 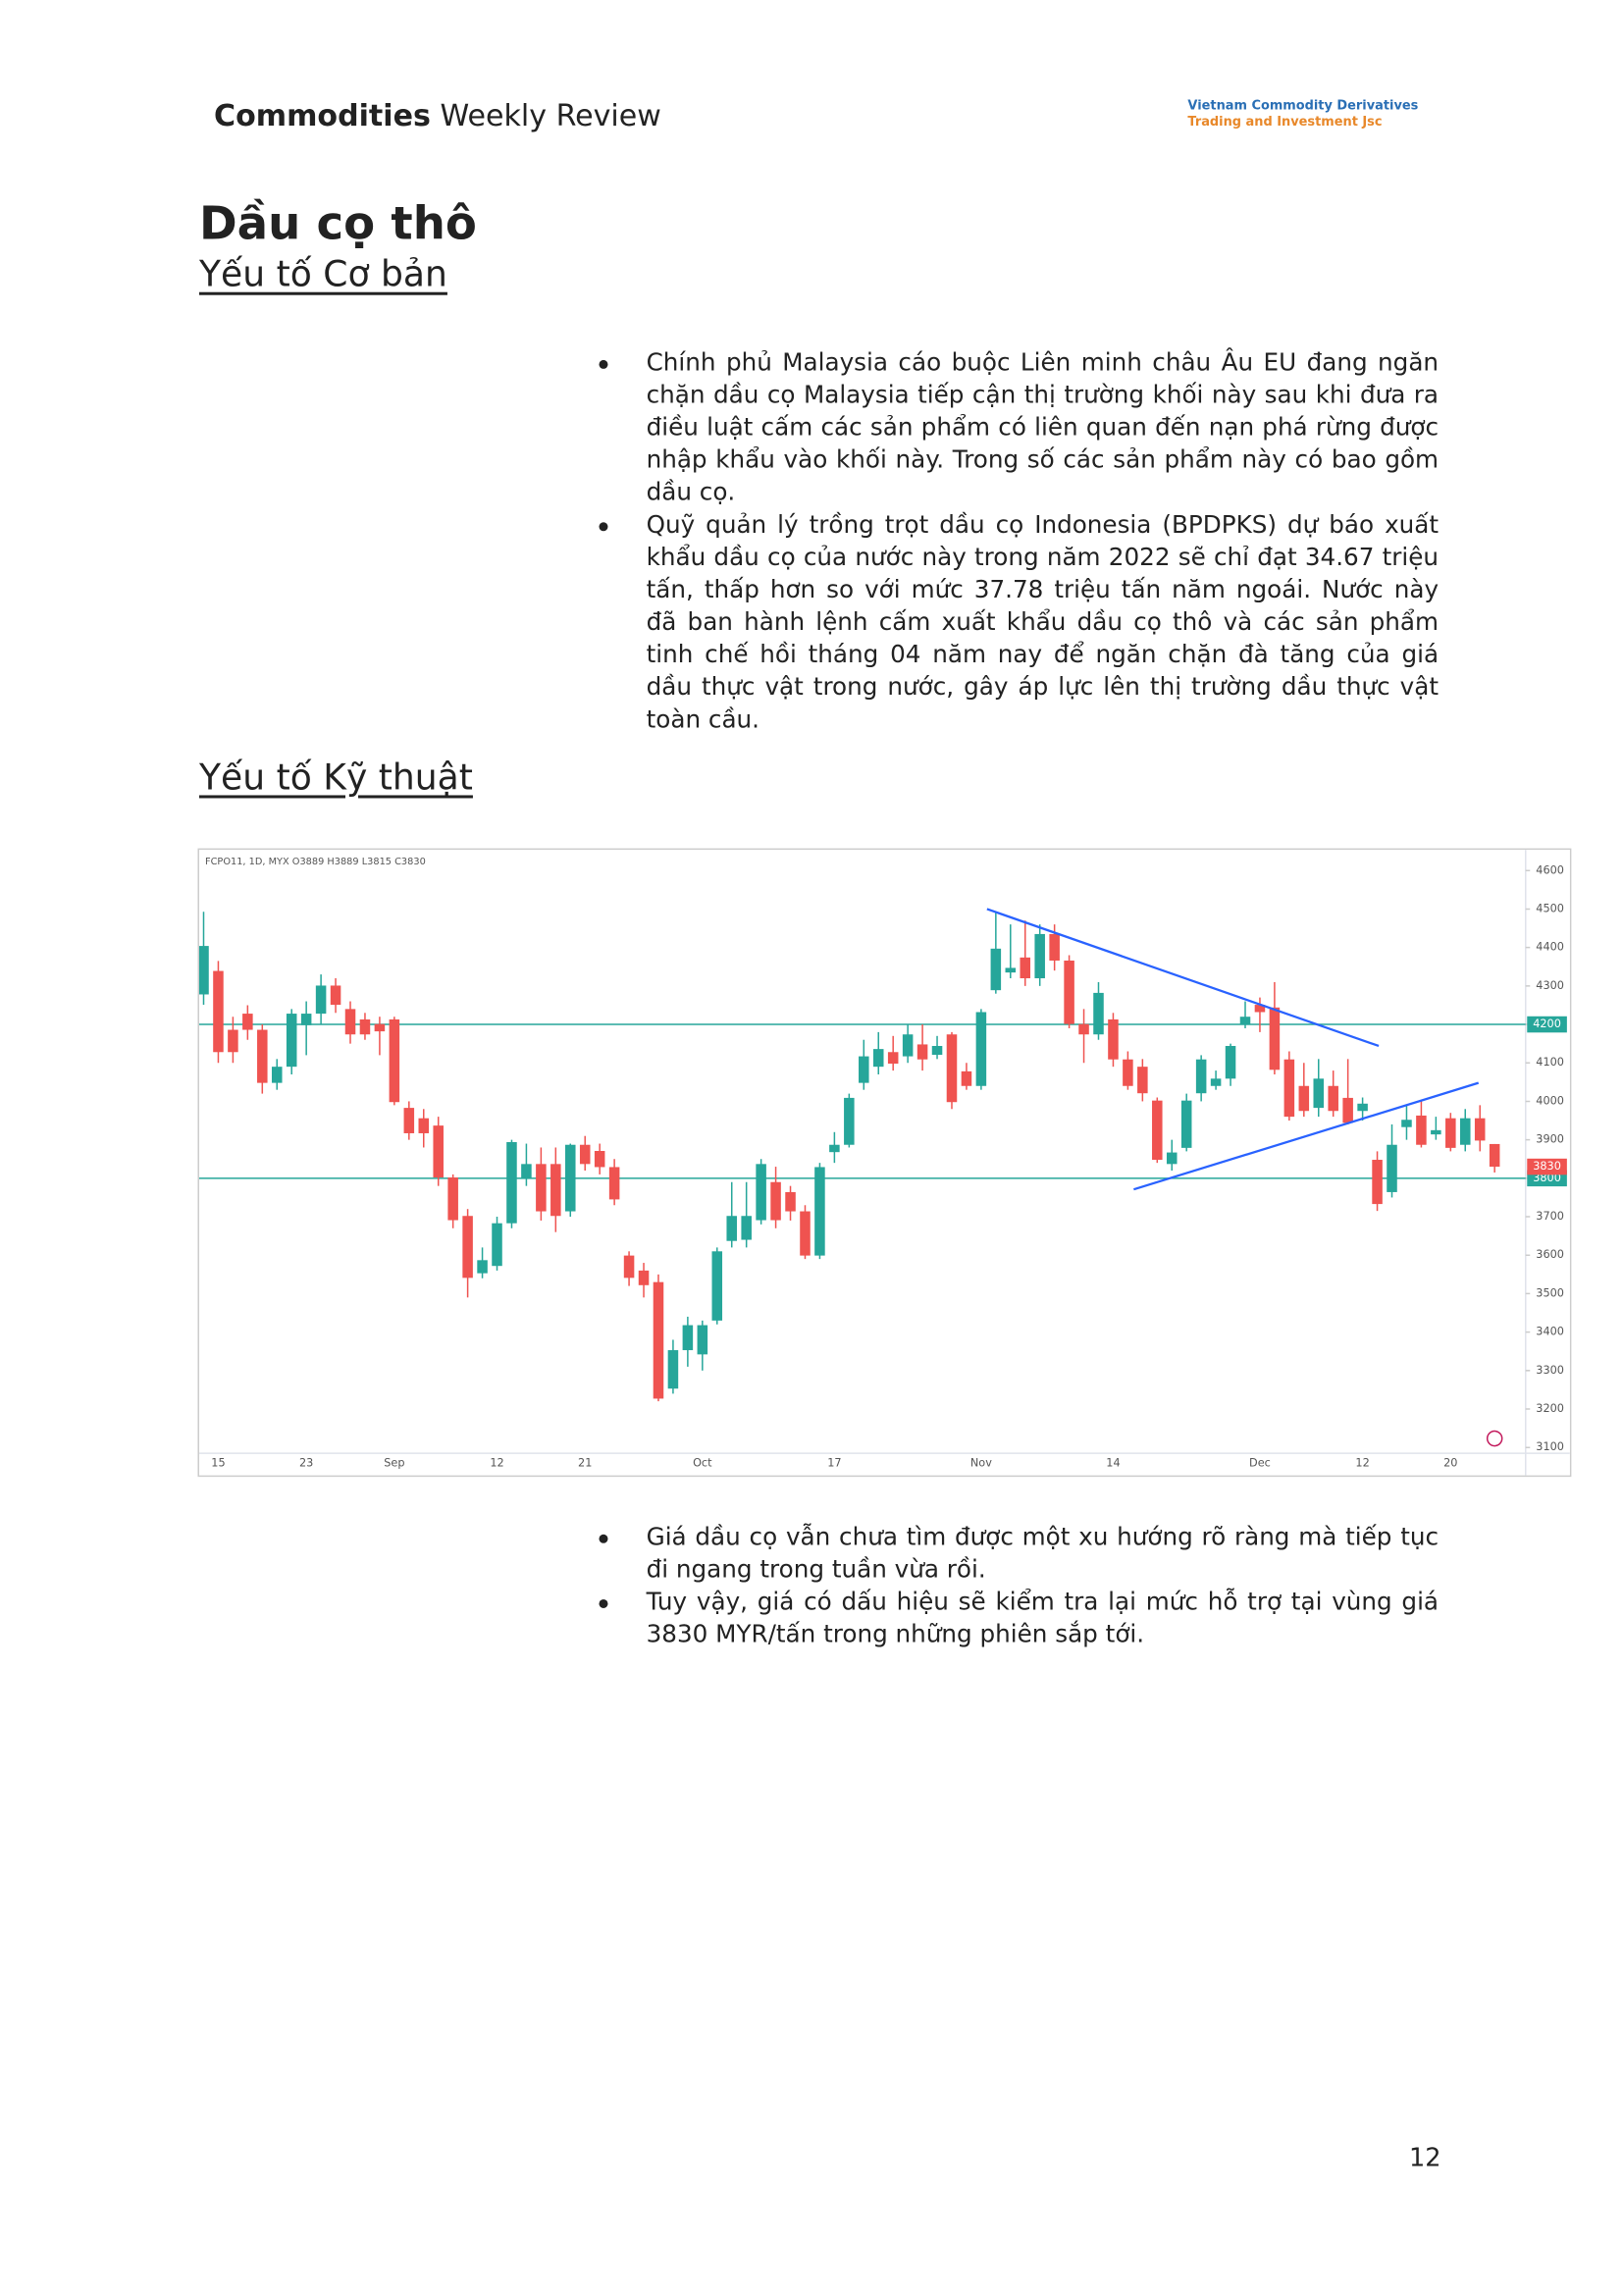 I want to click on chart-header: FCPO11, 1D, MYX O3889 H3889 L3815 C3830, so click(x=315, y=862).